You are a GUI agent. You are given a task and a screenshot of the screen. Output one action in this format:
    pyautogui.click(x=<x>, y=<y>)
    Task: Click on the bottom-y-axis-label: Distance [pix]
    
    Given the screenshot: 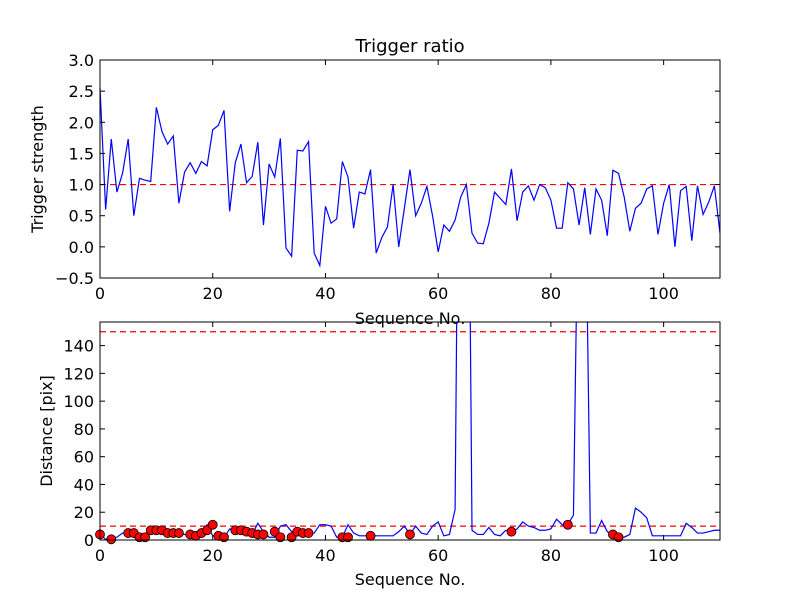 What is the action you would take?
    pyautogui.click(x=46, y=431)
    